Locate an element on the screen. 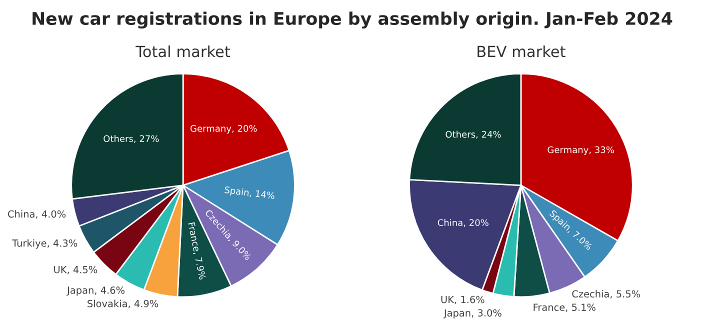 Image resolution: width=704 pixels, height=332 pixels. slice-label: Germany, 20% is located at coordinates (223, 129).